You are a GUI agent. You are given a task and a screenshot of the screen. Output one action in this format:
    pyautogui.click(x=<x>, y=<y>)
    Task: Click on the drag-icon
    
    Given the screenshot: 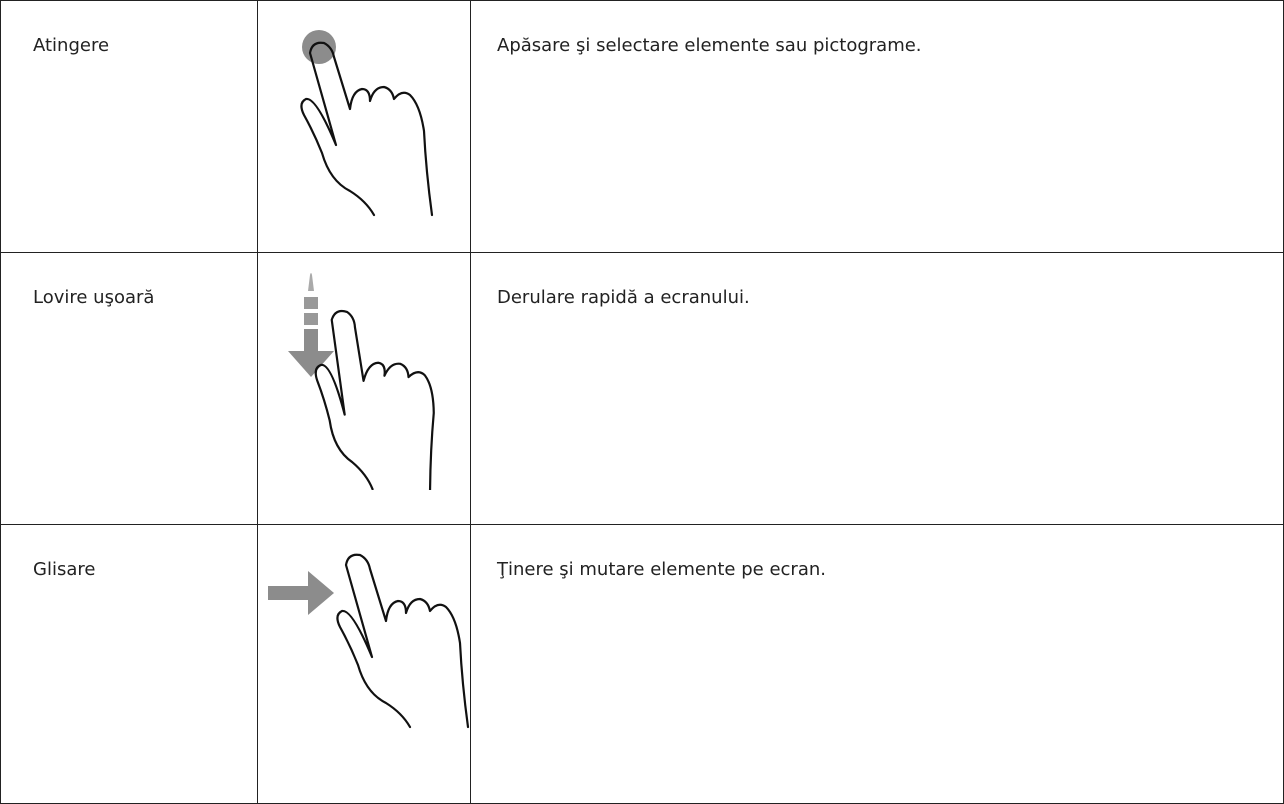 What is the action you would take?
    pyautogui.click(x=369, y=641)
    